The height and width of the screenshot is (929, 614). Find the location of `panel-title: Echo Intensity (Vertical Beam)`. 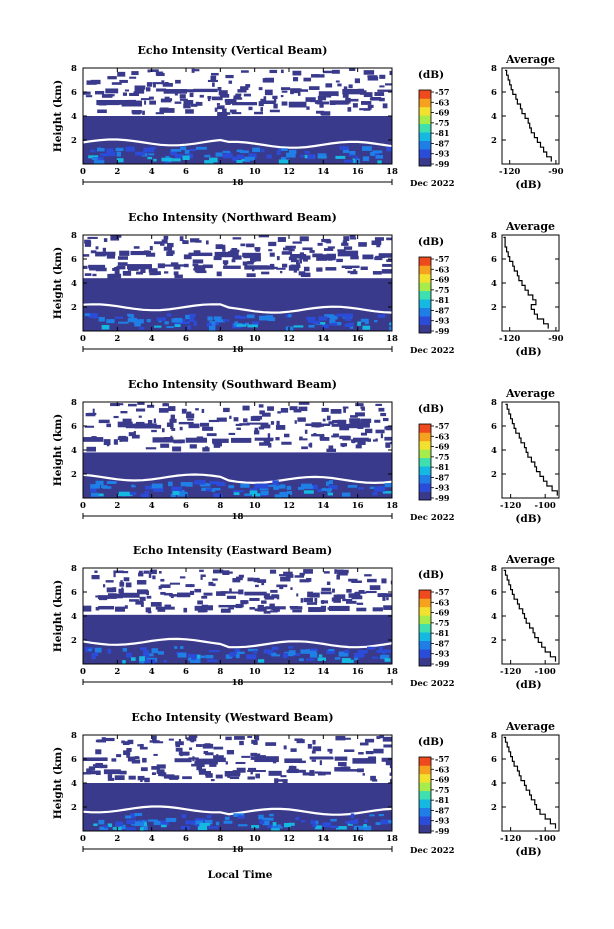

panel-title: Echo Intensity (Vertical Beam) is located at coordinates (232, 50).